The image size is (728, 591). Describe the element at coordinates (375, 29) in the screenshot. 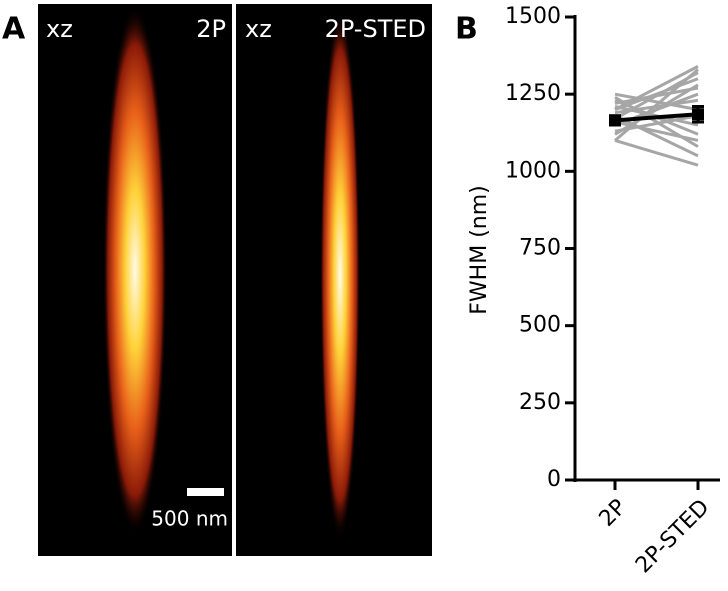

I see `image-label: 2P-STED` at that location.